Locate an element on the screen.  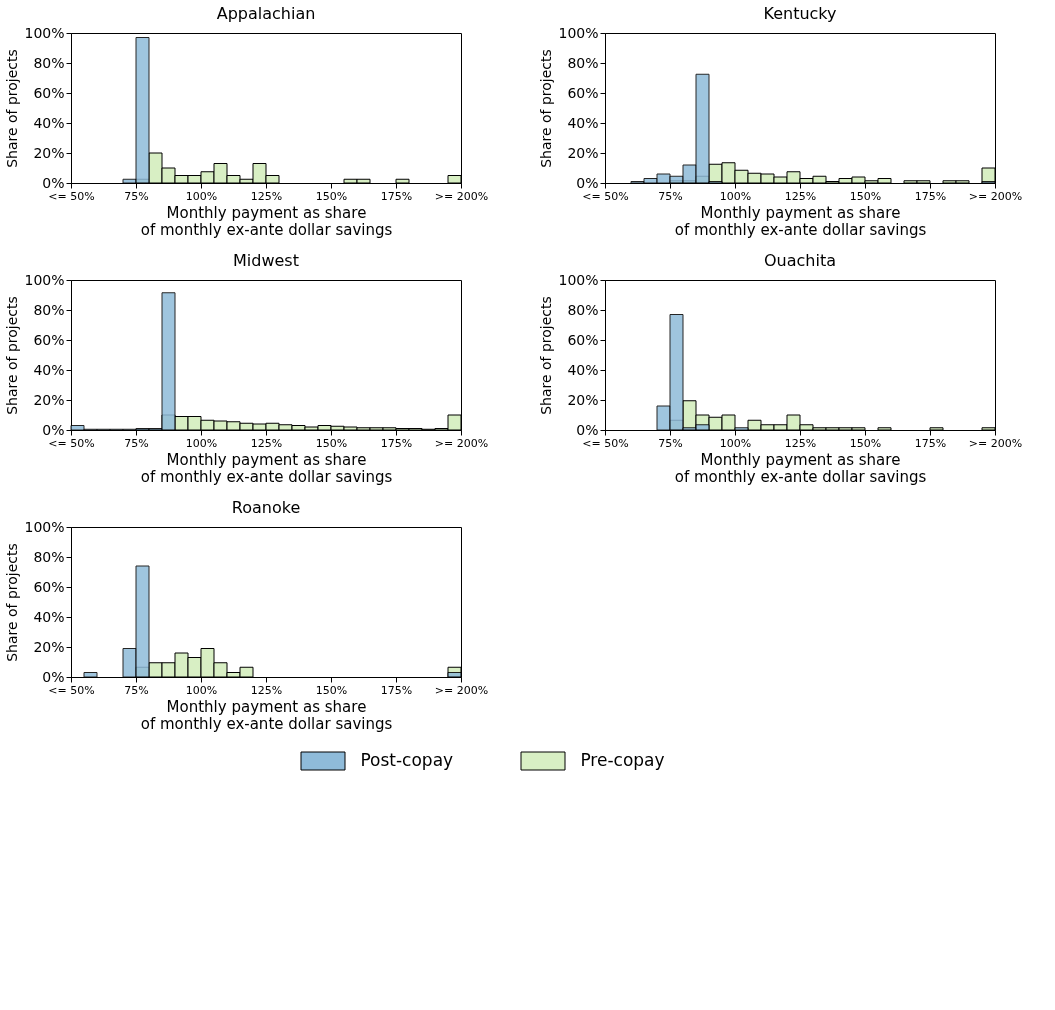
chart-title: Appalachian is located at coordinates (266, 13).